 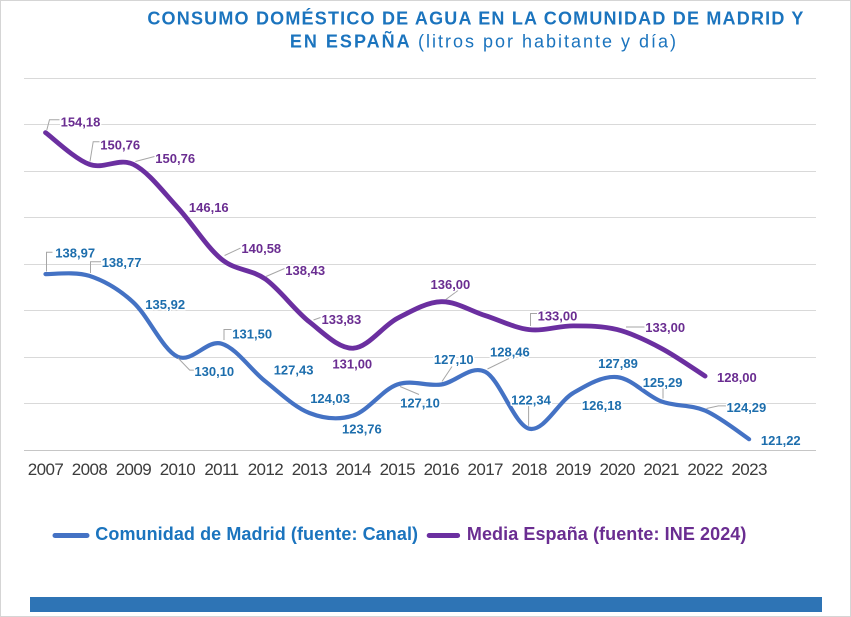 What do you see at coordinates (661, 469) in the screenshot?
I see `svg-text: 2021` at bounding box center [661, 469].